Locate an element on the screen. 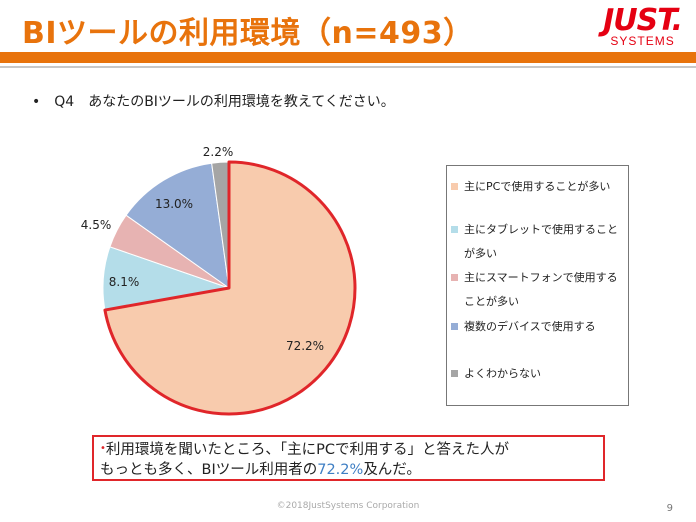 This screenshot has height=522, width=696. data-label-1: 8.1% is located at coordinates (124, 282).